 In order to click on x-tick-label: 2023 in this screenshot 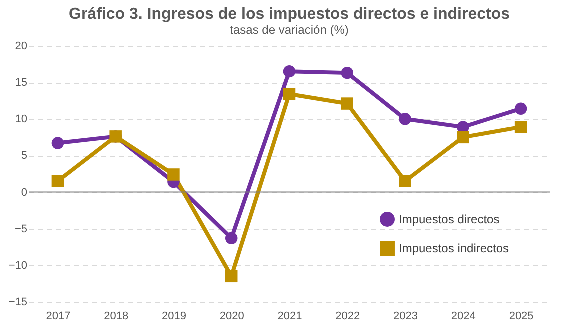, I will do `click(406, 316)`.